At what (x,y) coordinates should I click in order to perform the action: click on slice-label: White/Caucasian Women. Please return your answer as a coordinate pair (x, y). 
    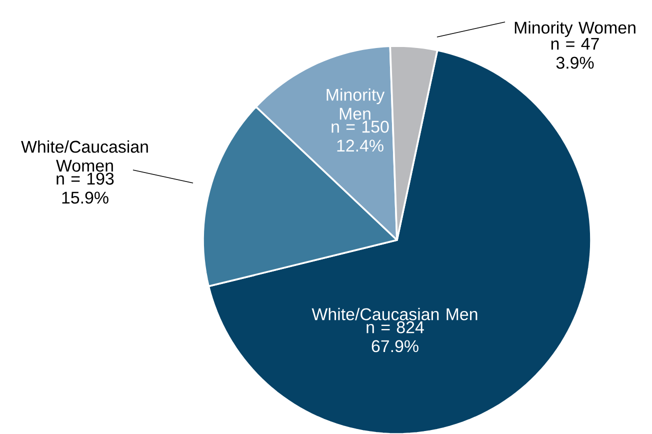
    Looking at the image, I should click on (84, 156).